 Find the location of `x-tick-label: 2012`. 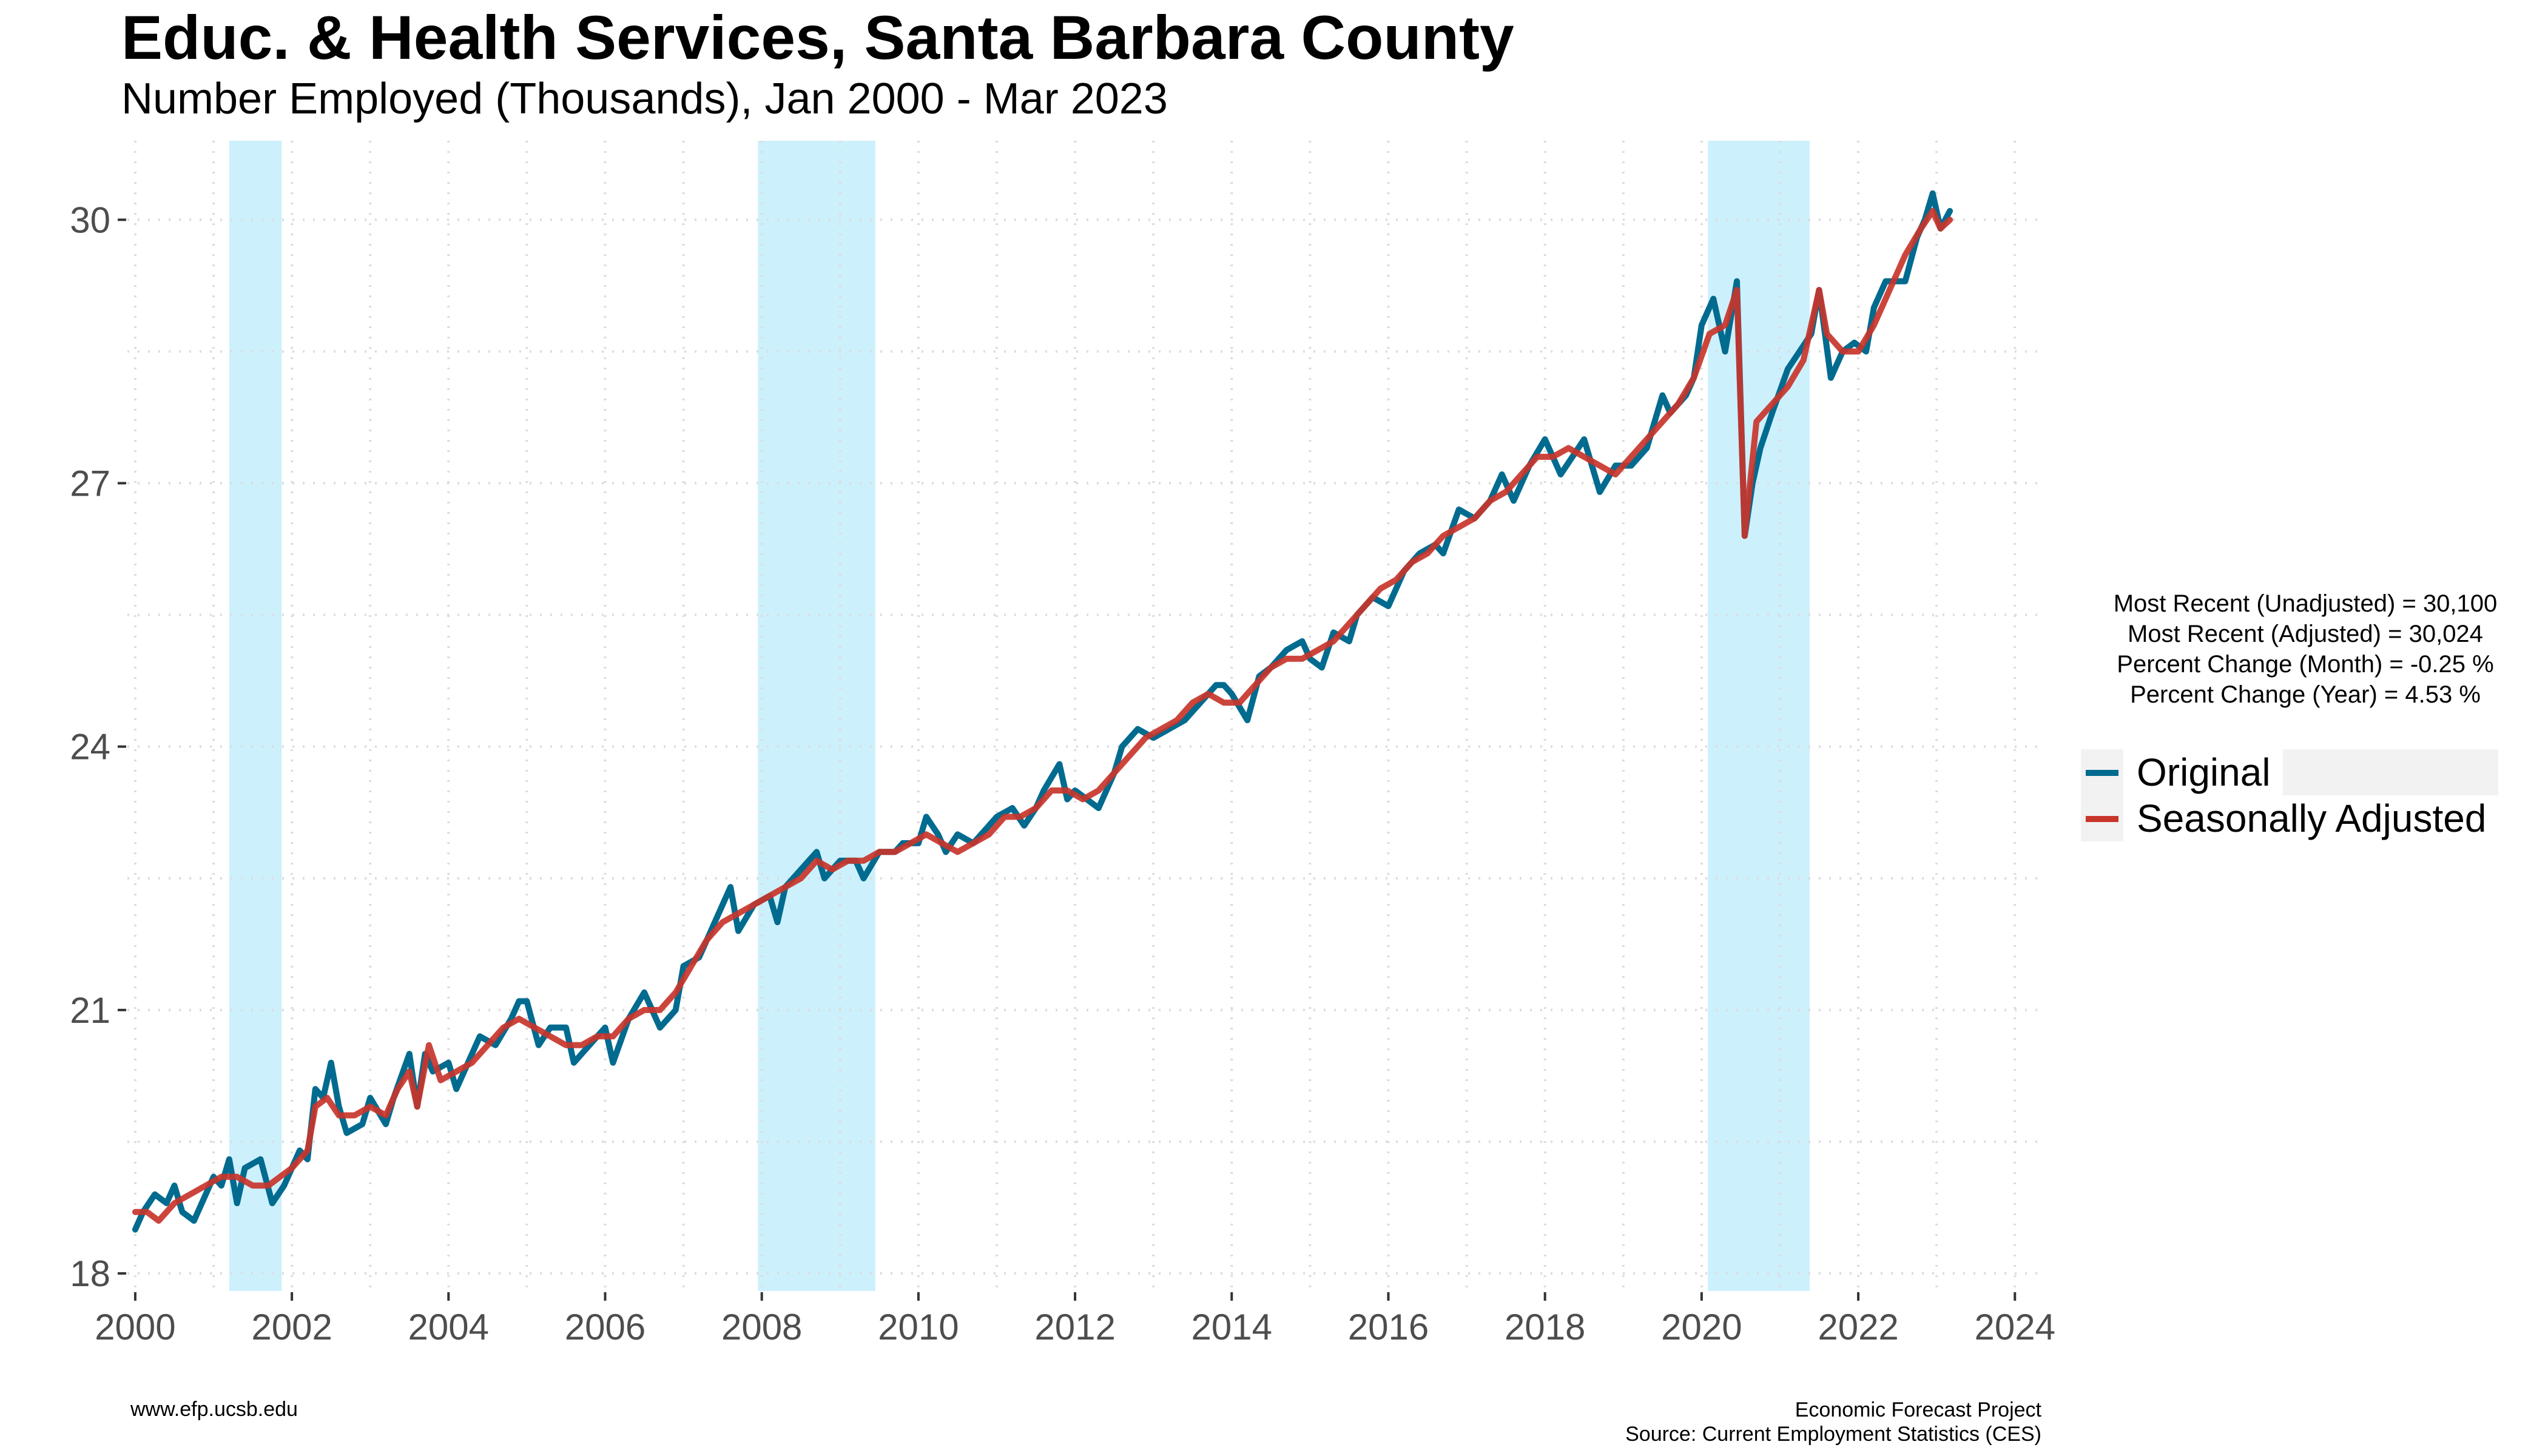

x-tick-label: 2012 is located at coordinates (1074, 1327).